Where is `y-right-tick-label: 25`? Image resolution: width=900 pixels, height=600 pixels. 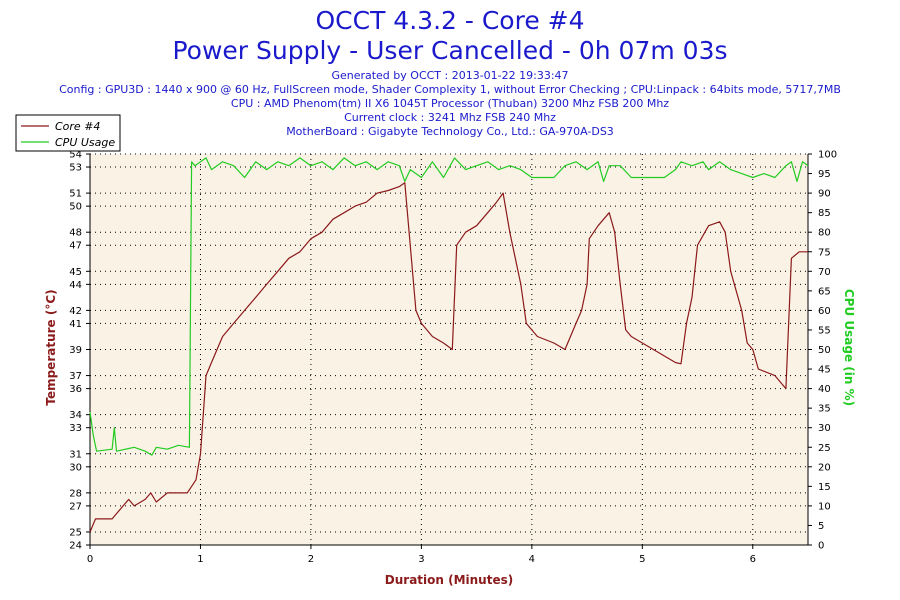 y-right-tick-label: 25 is located at coordinates (824, 448).